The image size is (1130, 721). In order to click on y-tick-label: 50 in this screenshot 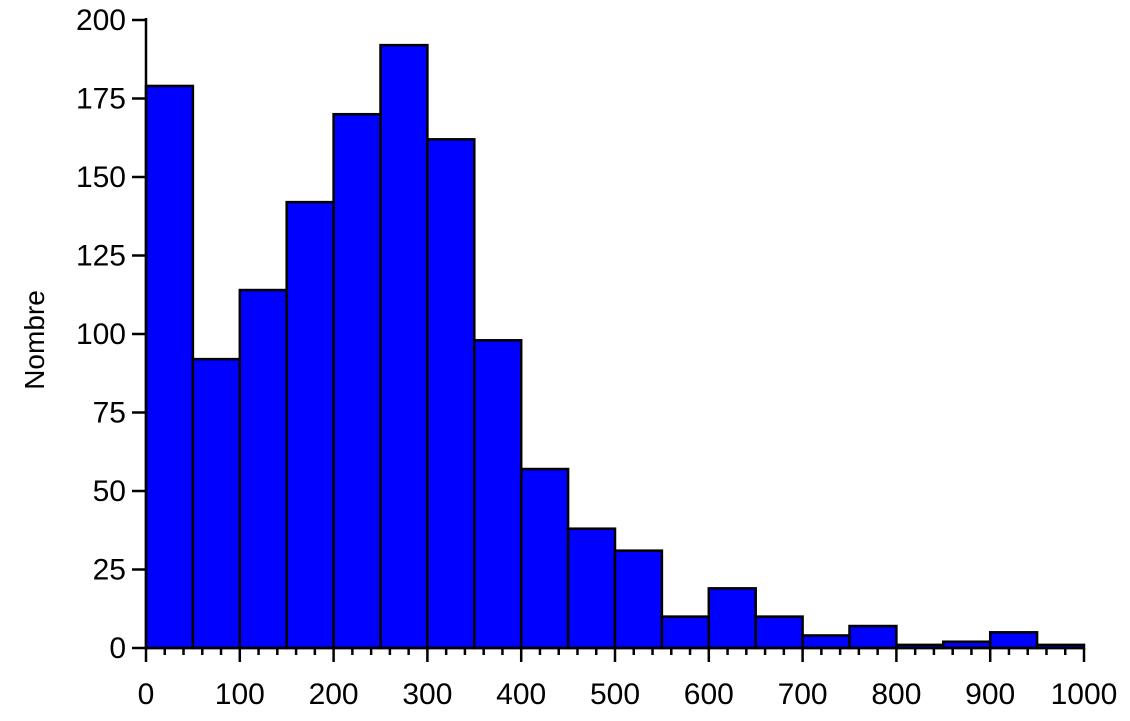, I will do `click(109, 491)`.